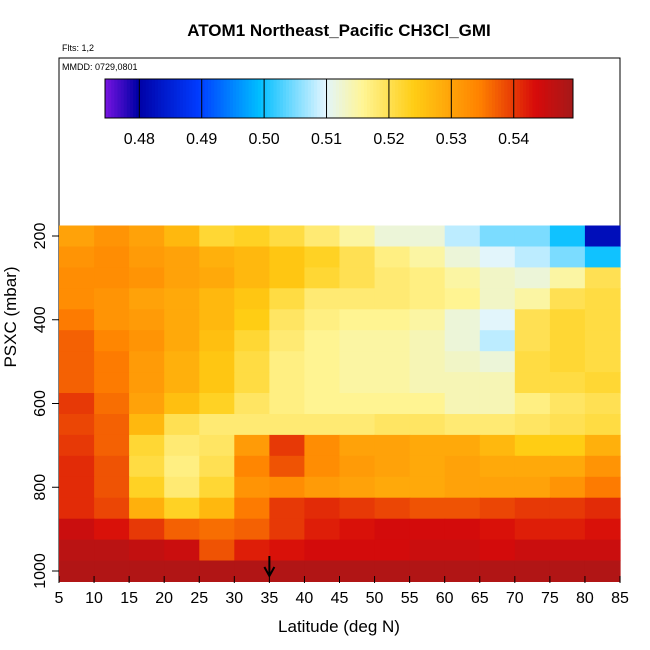  I want to click on y-tick-label: 200, so click(40, 236).